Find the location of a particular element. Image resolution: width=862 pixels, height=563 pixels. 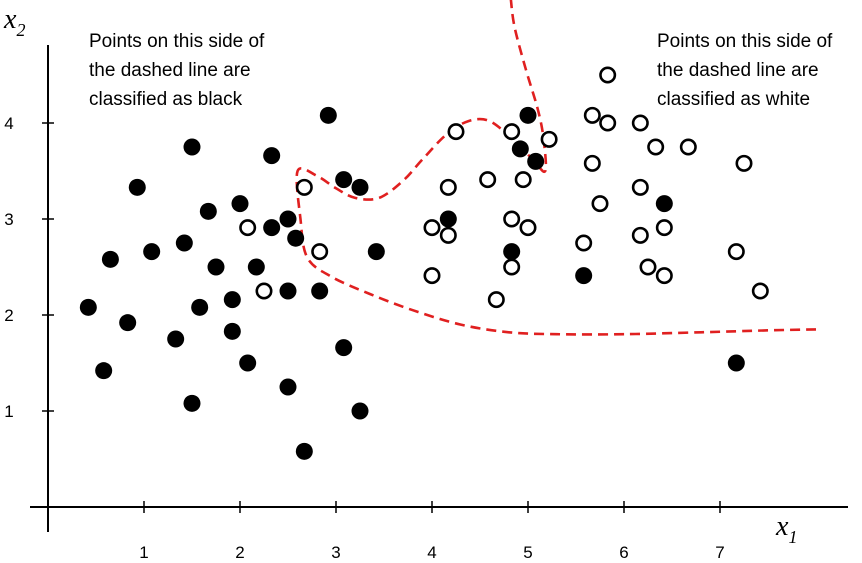

x-tick-label-1: 1 is located at coordinates (143, 552).